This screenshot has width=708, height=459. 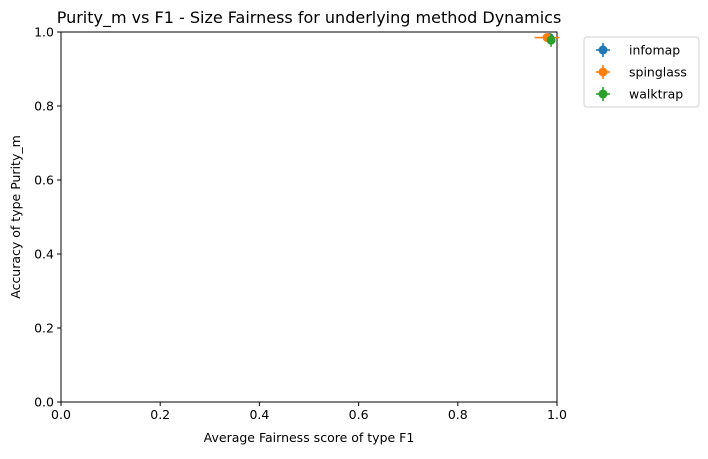 I want to click on legend: infomap spinglass walktrap, so click(x=641, y=72).